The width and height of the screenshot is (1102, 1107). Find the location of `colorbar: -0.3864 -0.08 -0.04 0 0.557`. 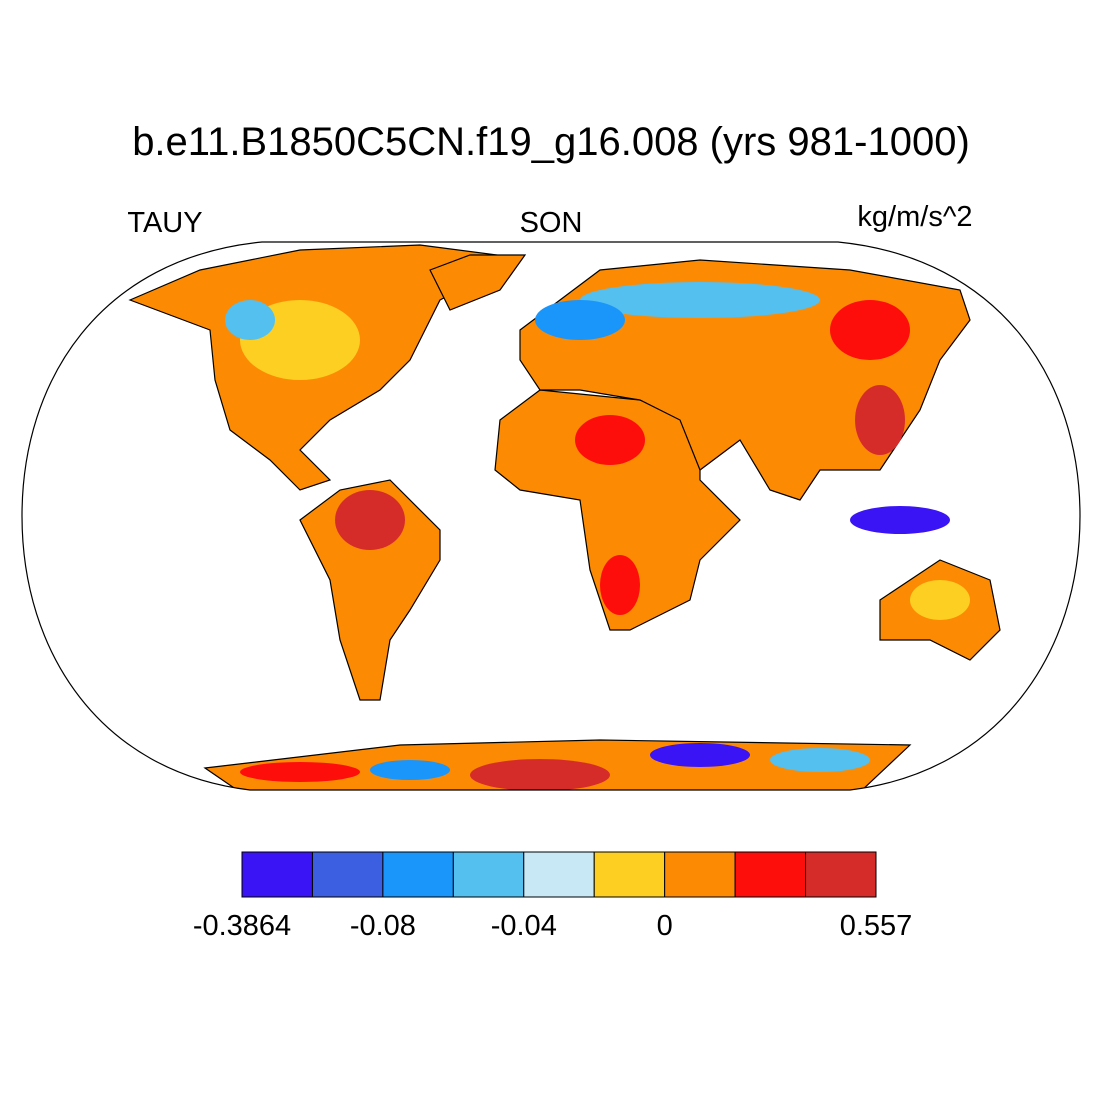

colorbar: -0.3864 -0.08 -0.04 0 0.557 is located at coordinates (553, 896).